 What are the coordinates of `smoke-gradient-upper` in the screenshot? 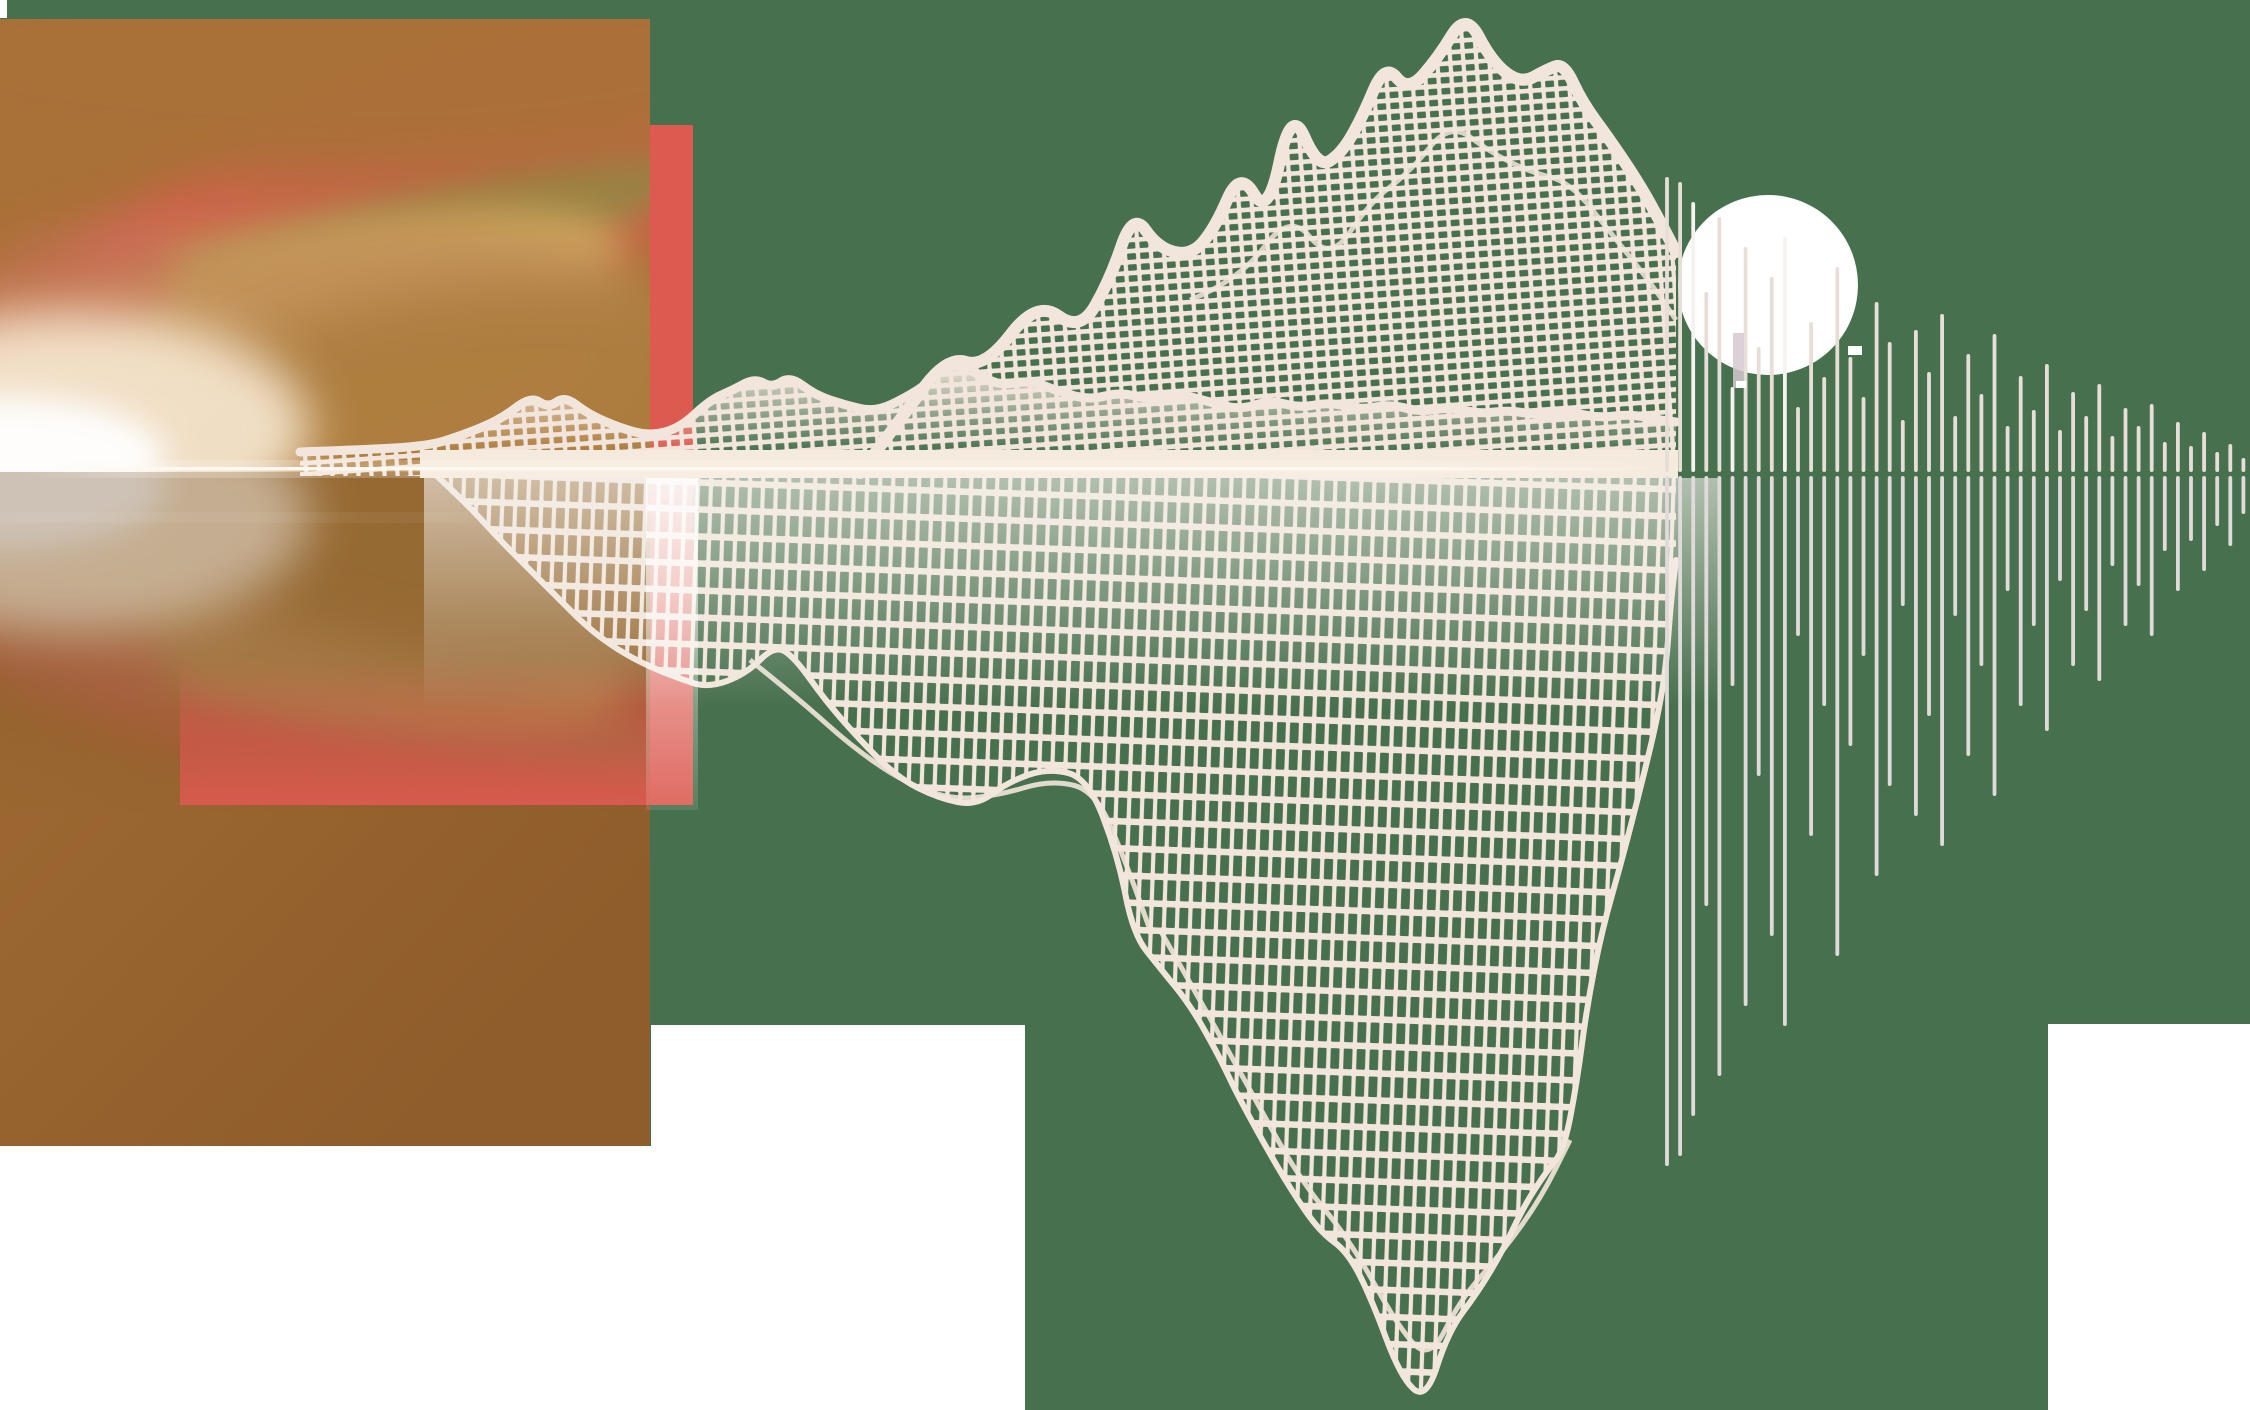 It's located at (325, 245).